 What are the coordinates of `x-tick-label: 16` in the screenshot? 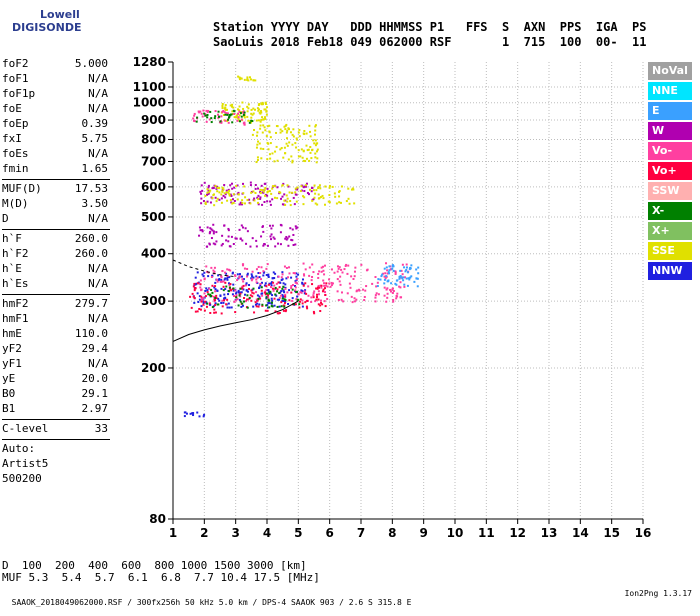 It's located at (643, 533).